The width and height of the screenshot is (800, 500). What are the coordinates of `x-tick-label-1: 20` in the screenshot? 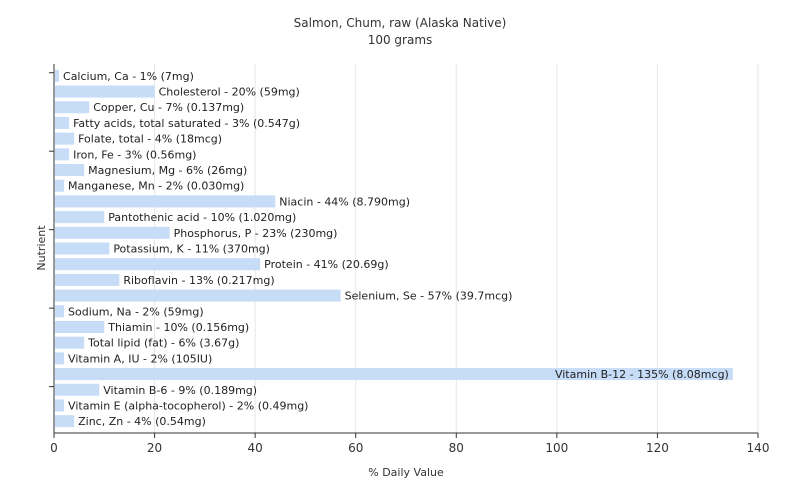 It's located at (154, 448).